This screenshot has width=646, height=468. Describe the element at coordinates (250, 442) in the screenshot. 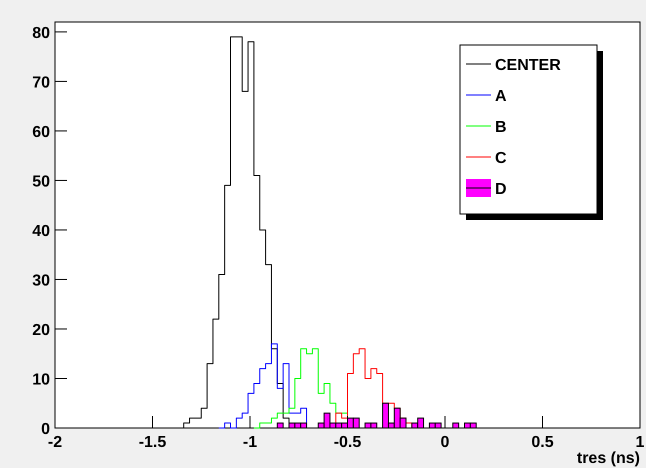

I see `x-tick-label: -1` at that location.